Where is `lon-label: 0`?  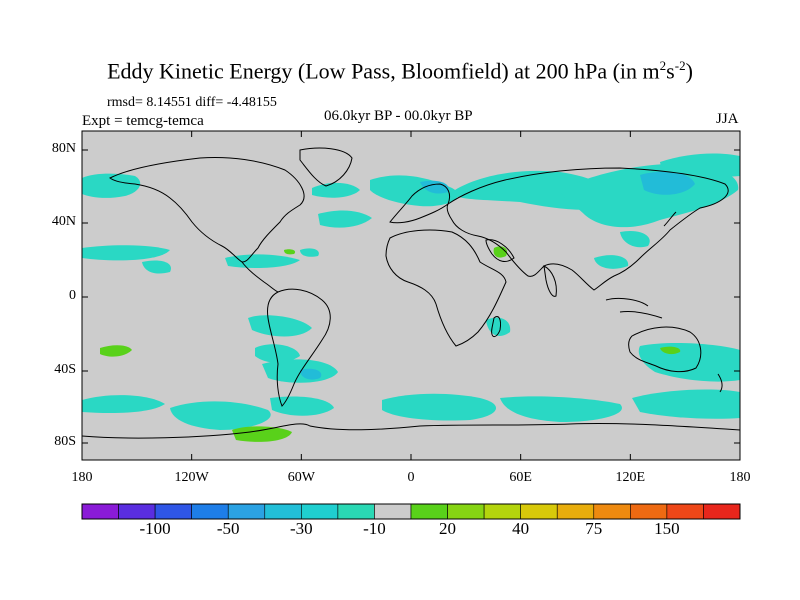 lon-label: 0 is located at coordinates (411, 477).